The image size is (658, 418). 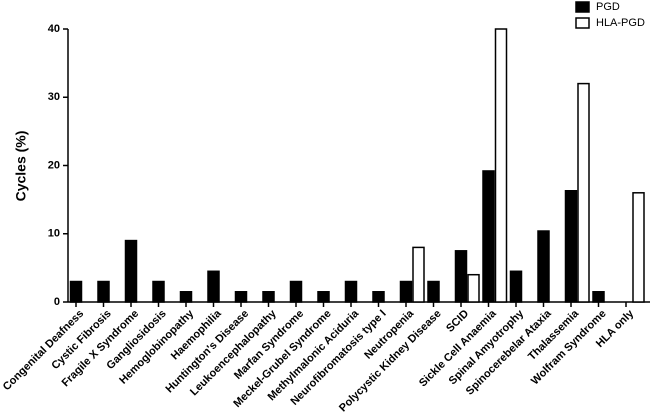 What do you see at coordinates (54, 165) in the screenshot?
I see `y-tick-label: 20` at bounding box center [54, 165].